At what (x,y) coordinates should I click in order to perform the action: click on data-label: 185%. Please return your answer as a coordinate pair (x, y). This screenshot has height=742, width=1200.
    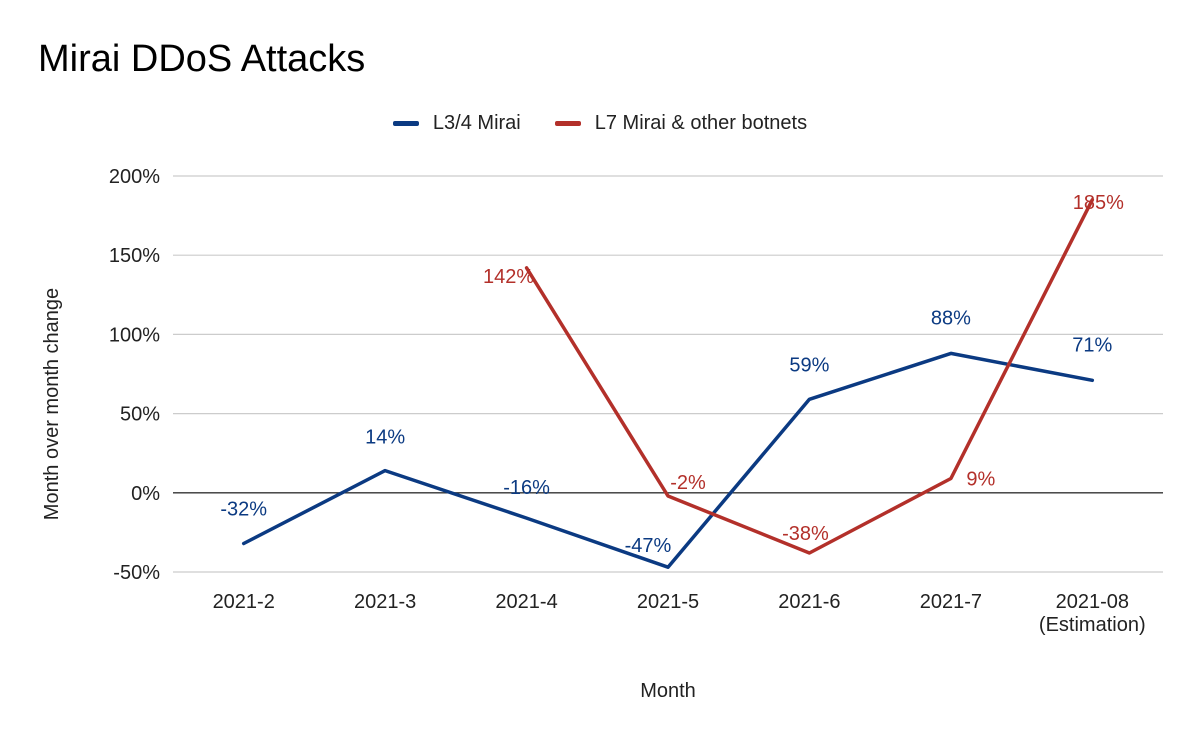
    Looking at the image, I should click on (1098, 203).